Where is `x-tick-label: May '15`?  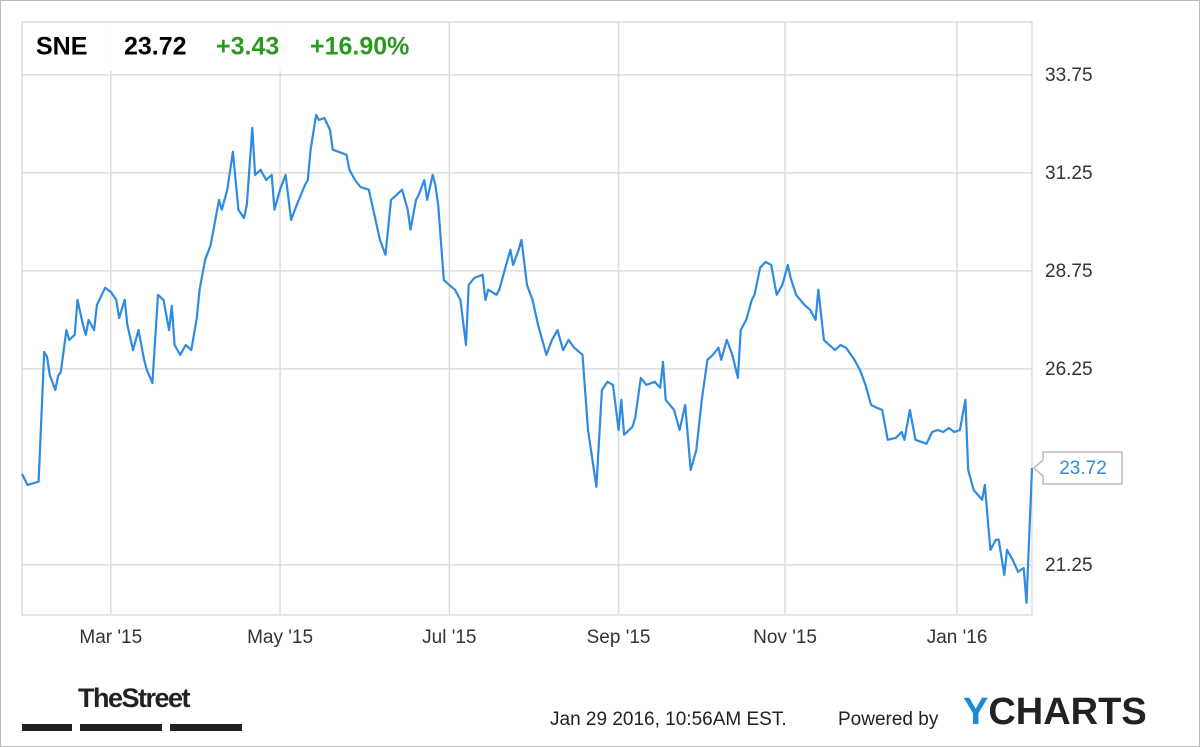 x-tick-label: May '15 is located at coordinates (280, 637).